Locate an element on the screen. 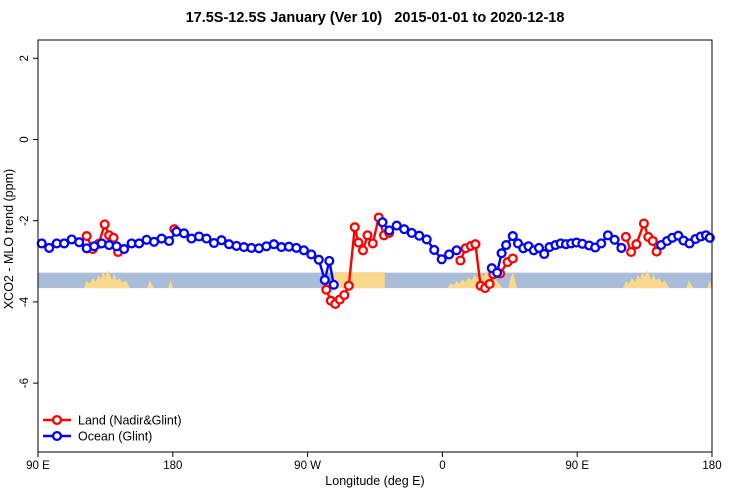  y-tick-label: -2 is located at coordinates (25, 221).